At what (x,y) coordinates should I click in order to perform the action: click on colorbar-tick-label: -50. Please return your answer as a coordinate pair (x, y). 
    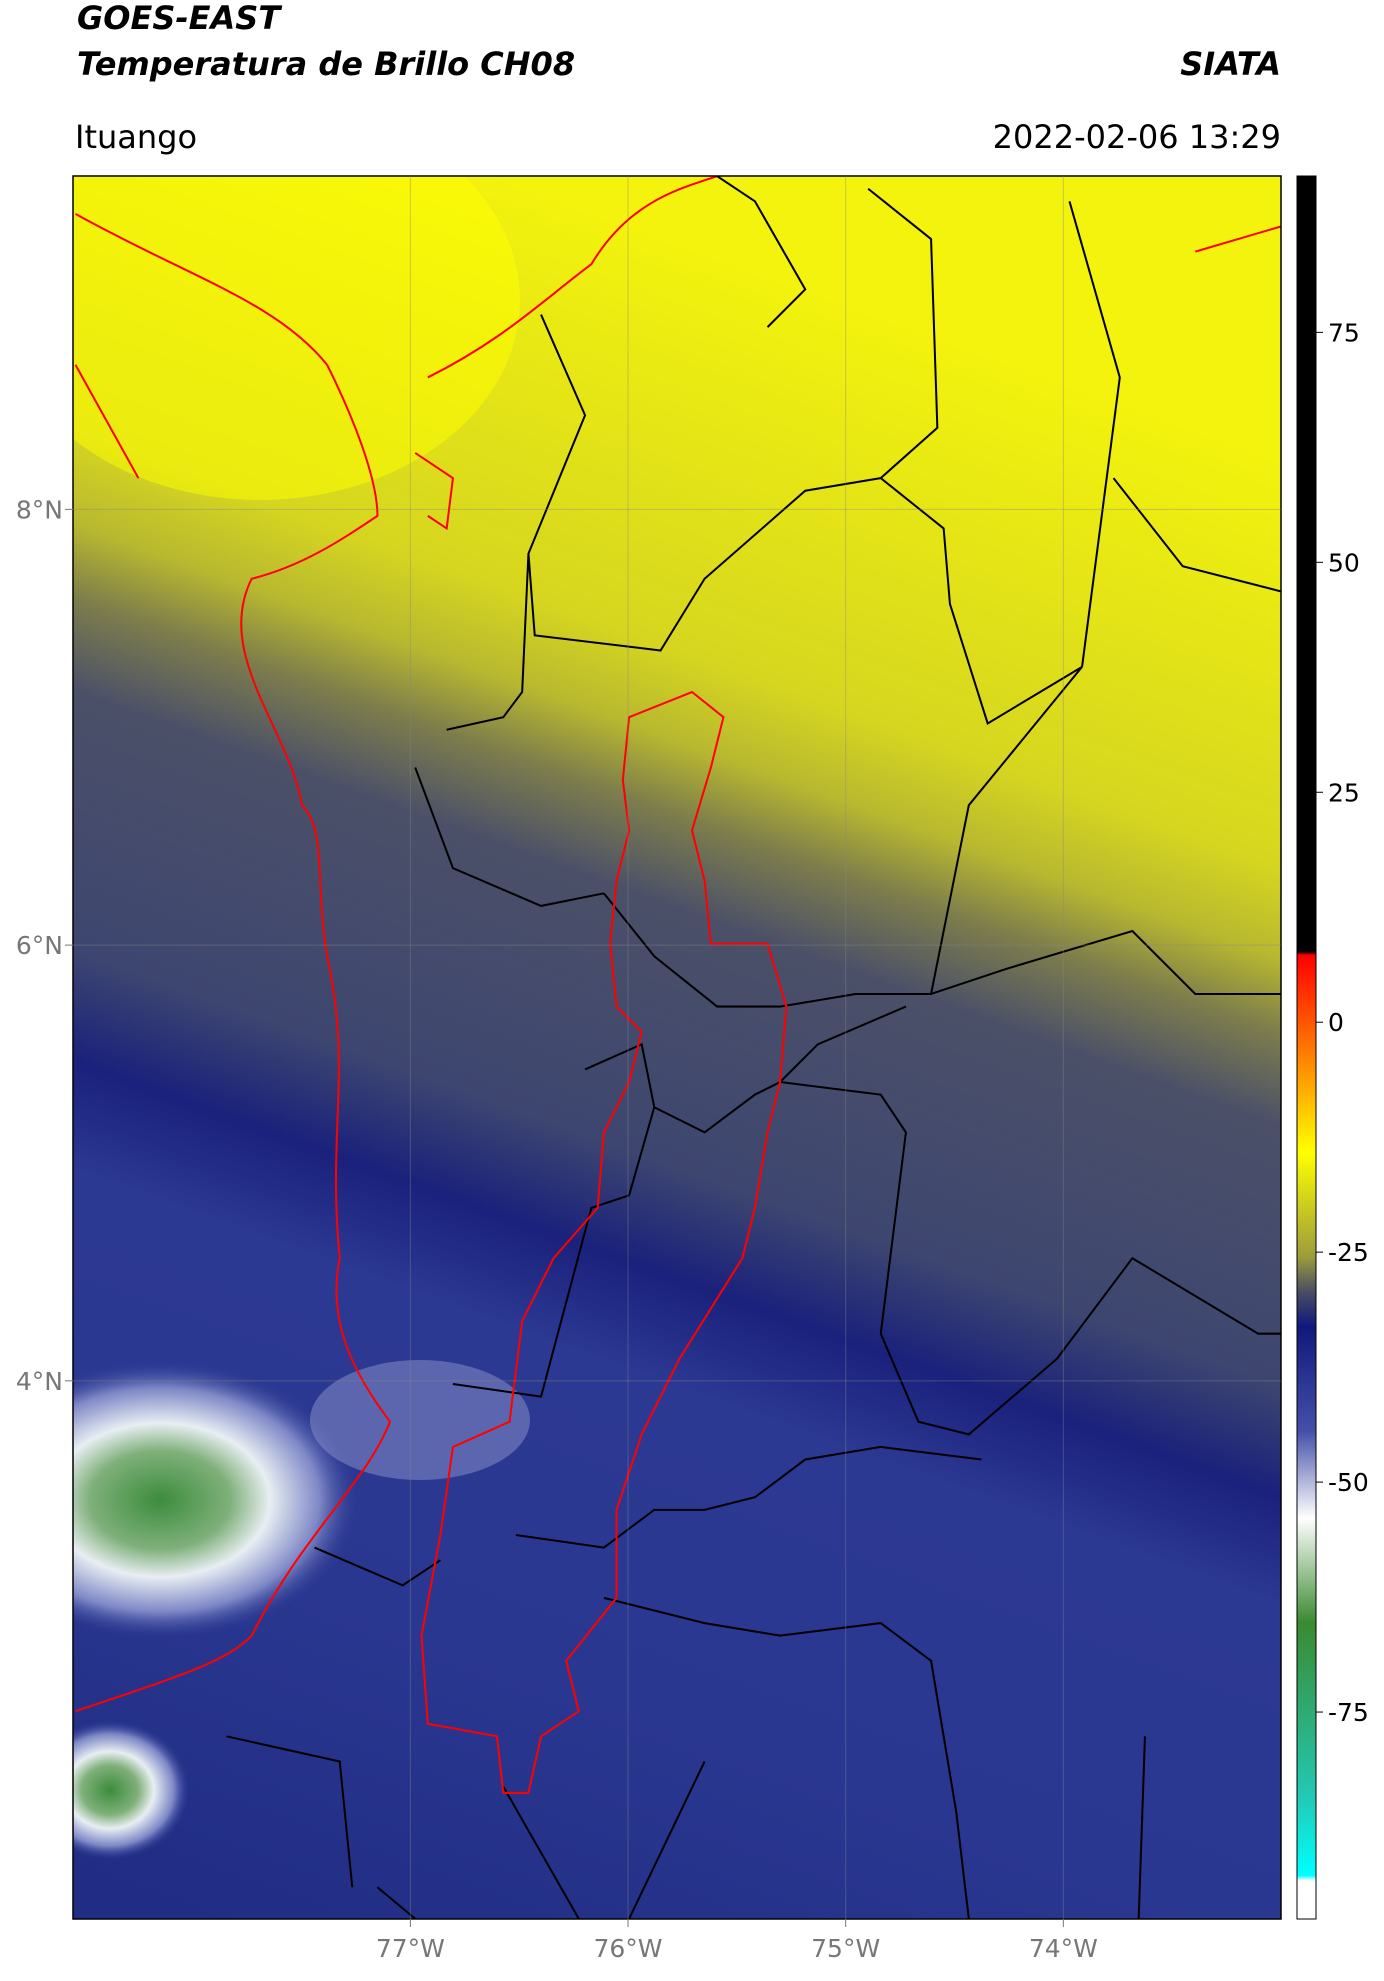
    Looking at the image, I should click on (1348, 1482).